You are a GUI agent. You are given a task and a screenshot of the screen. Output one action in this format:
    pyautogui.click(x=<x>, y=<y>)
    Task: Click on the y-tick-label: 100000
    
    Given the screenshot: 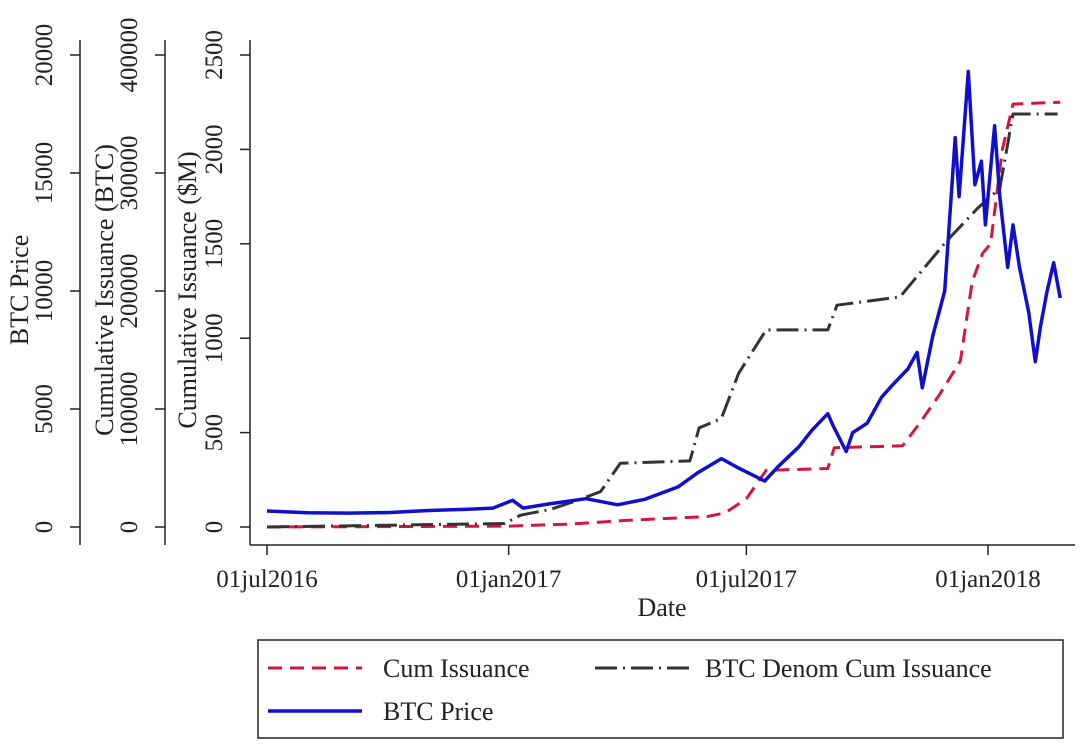 What is the action you would take?
    pyautogui.click(x=129, y=409)
    